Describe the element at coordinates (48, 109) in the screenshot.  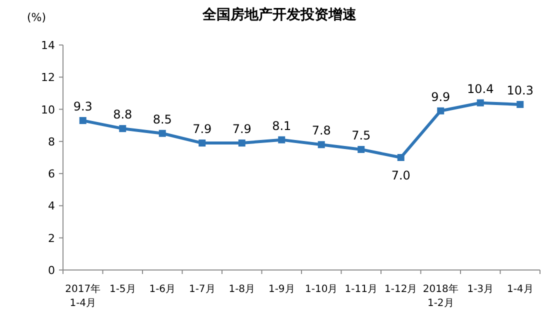
I see `y-tick-label: 10` at that location.